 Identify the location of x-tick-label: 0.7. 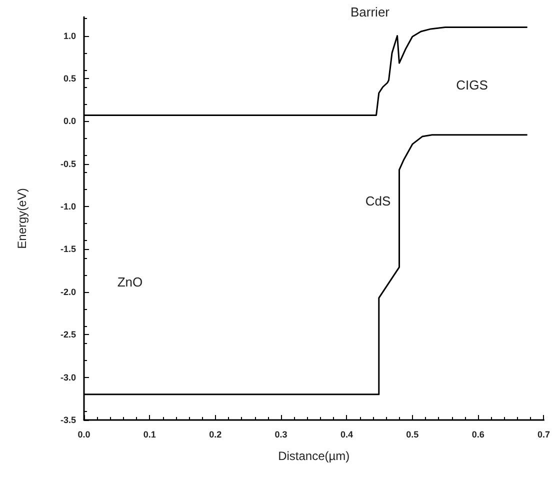
(543, 435).